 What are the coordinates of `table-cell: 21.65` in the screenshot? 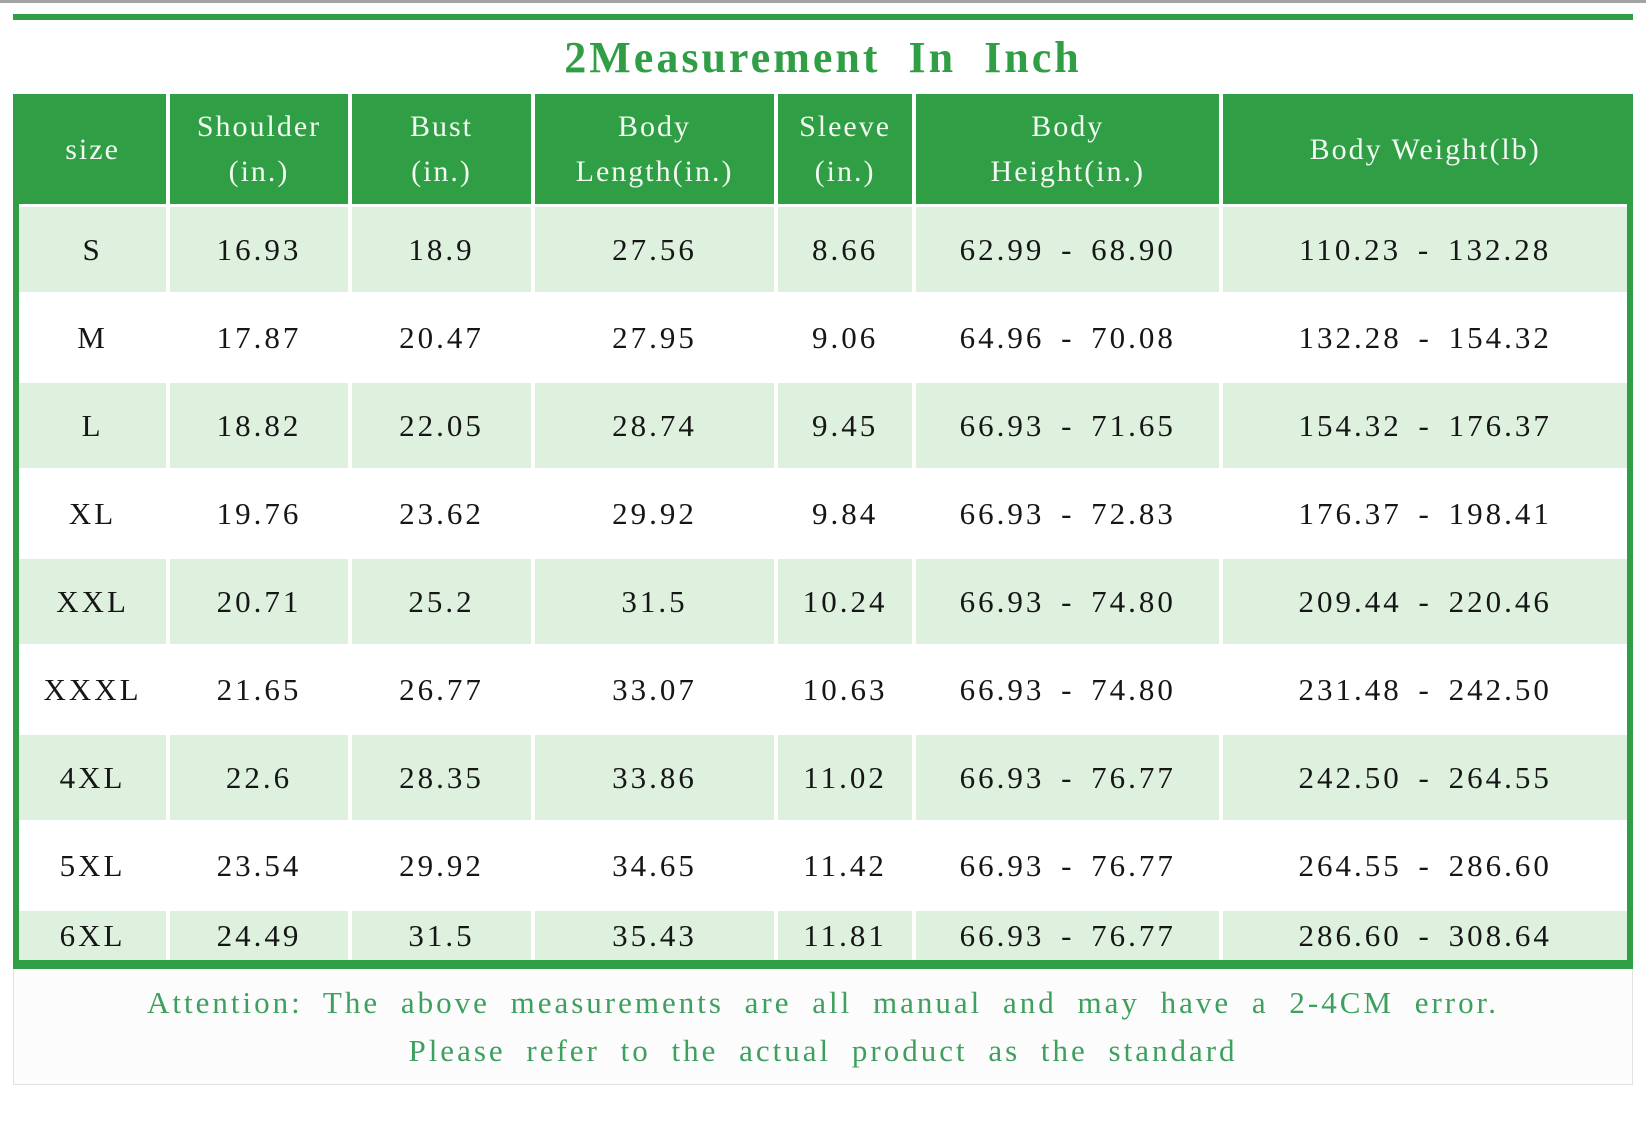 It's located at (261, 688).